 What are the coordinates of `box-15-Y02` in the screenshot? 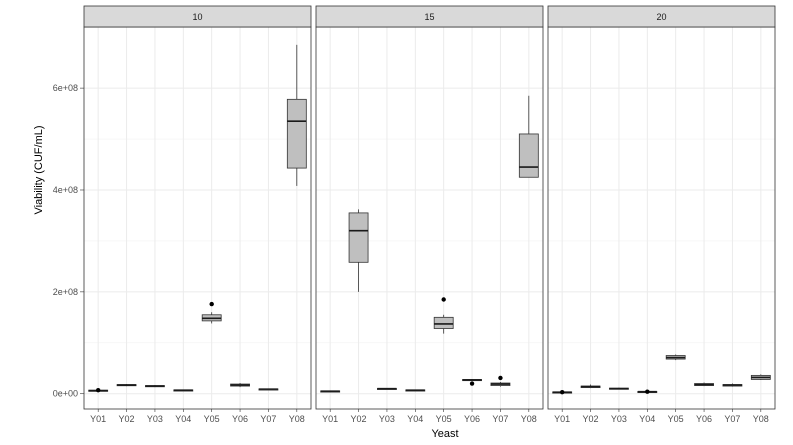 It's located at (358, 250).